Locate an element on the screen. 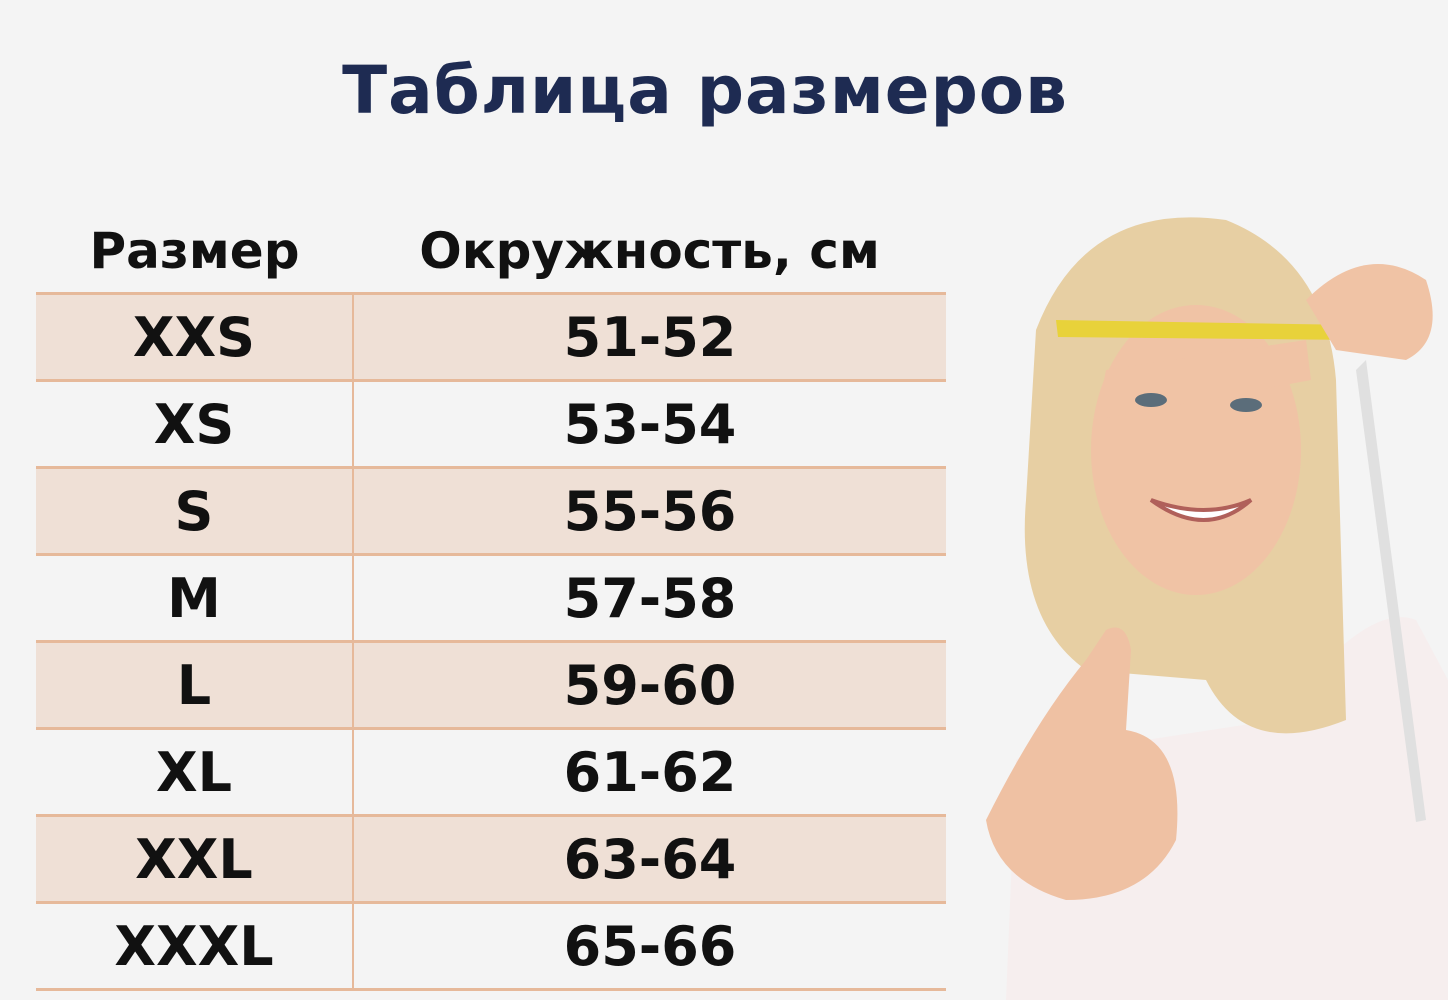  table-row: XL 61-62 is located at coordinates (491, 770).